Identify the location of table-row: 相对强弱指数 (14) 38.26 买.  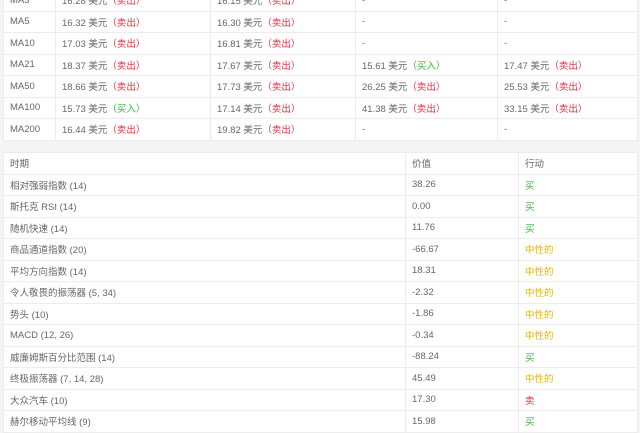
(320, 184).